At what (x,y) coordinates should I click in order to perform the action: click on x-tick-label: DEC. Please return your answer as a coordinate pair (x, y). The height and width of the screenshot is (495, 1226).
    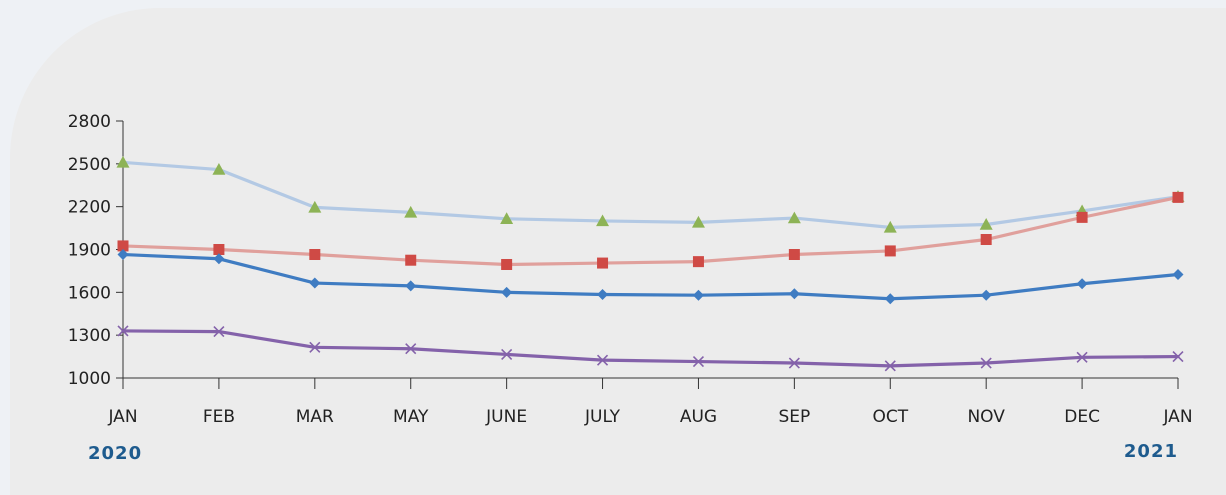
    Looking at the image, I should click on (1082, 417).